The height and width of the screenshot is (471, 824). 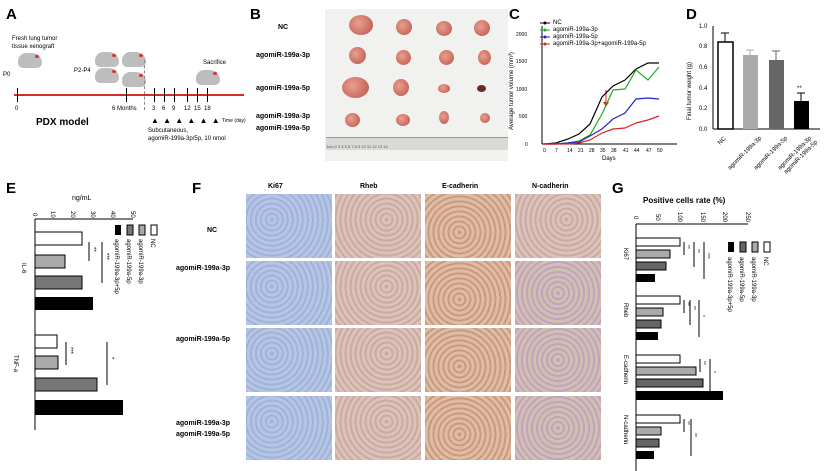 I want to click on panel-label-g: G, so click(x=618, y=188).